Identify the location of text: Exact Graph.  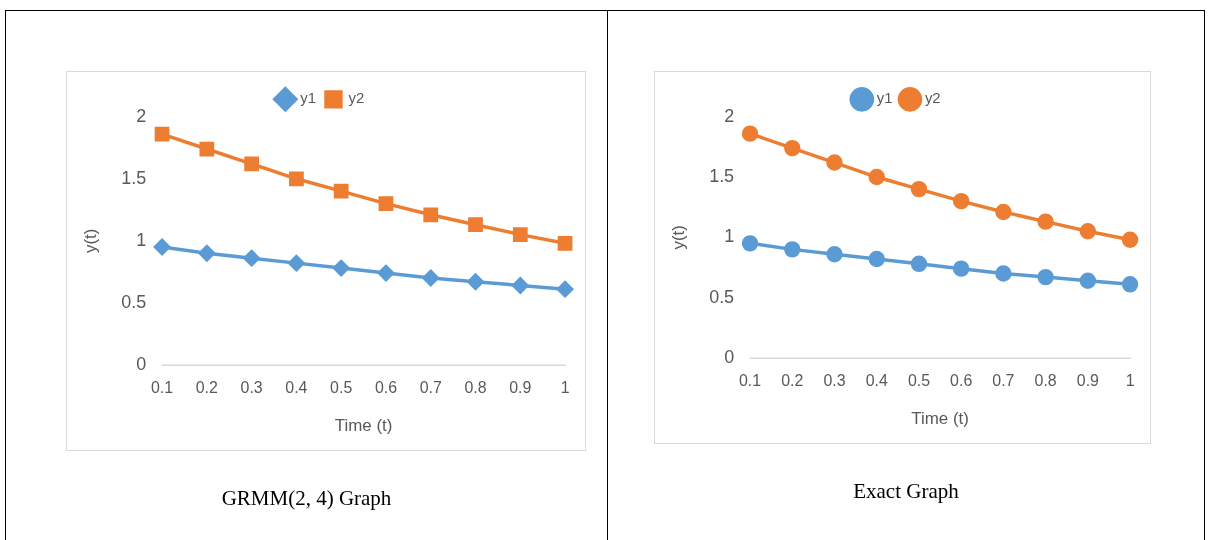
(906, 491).